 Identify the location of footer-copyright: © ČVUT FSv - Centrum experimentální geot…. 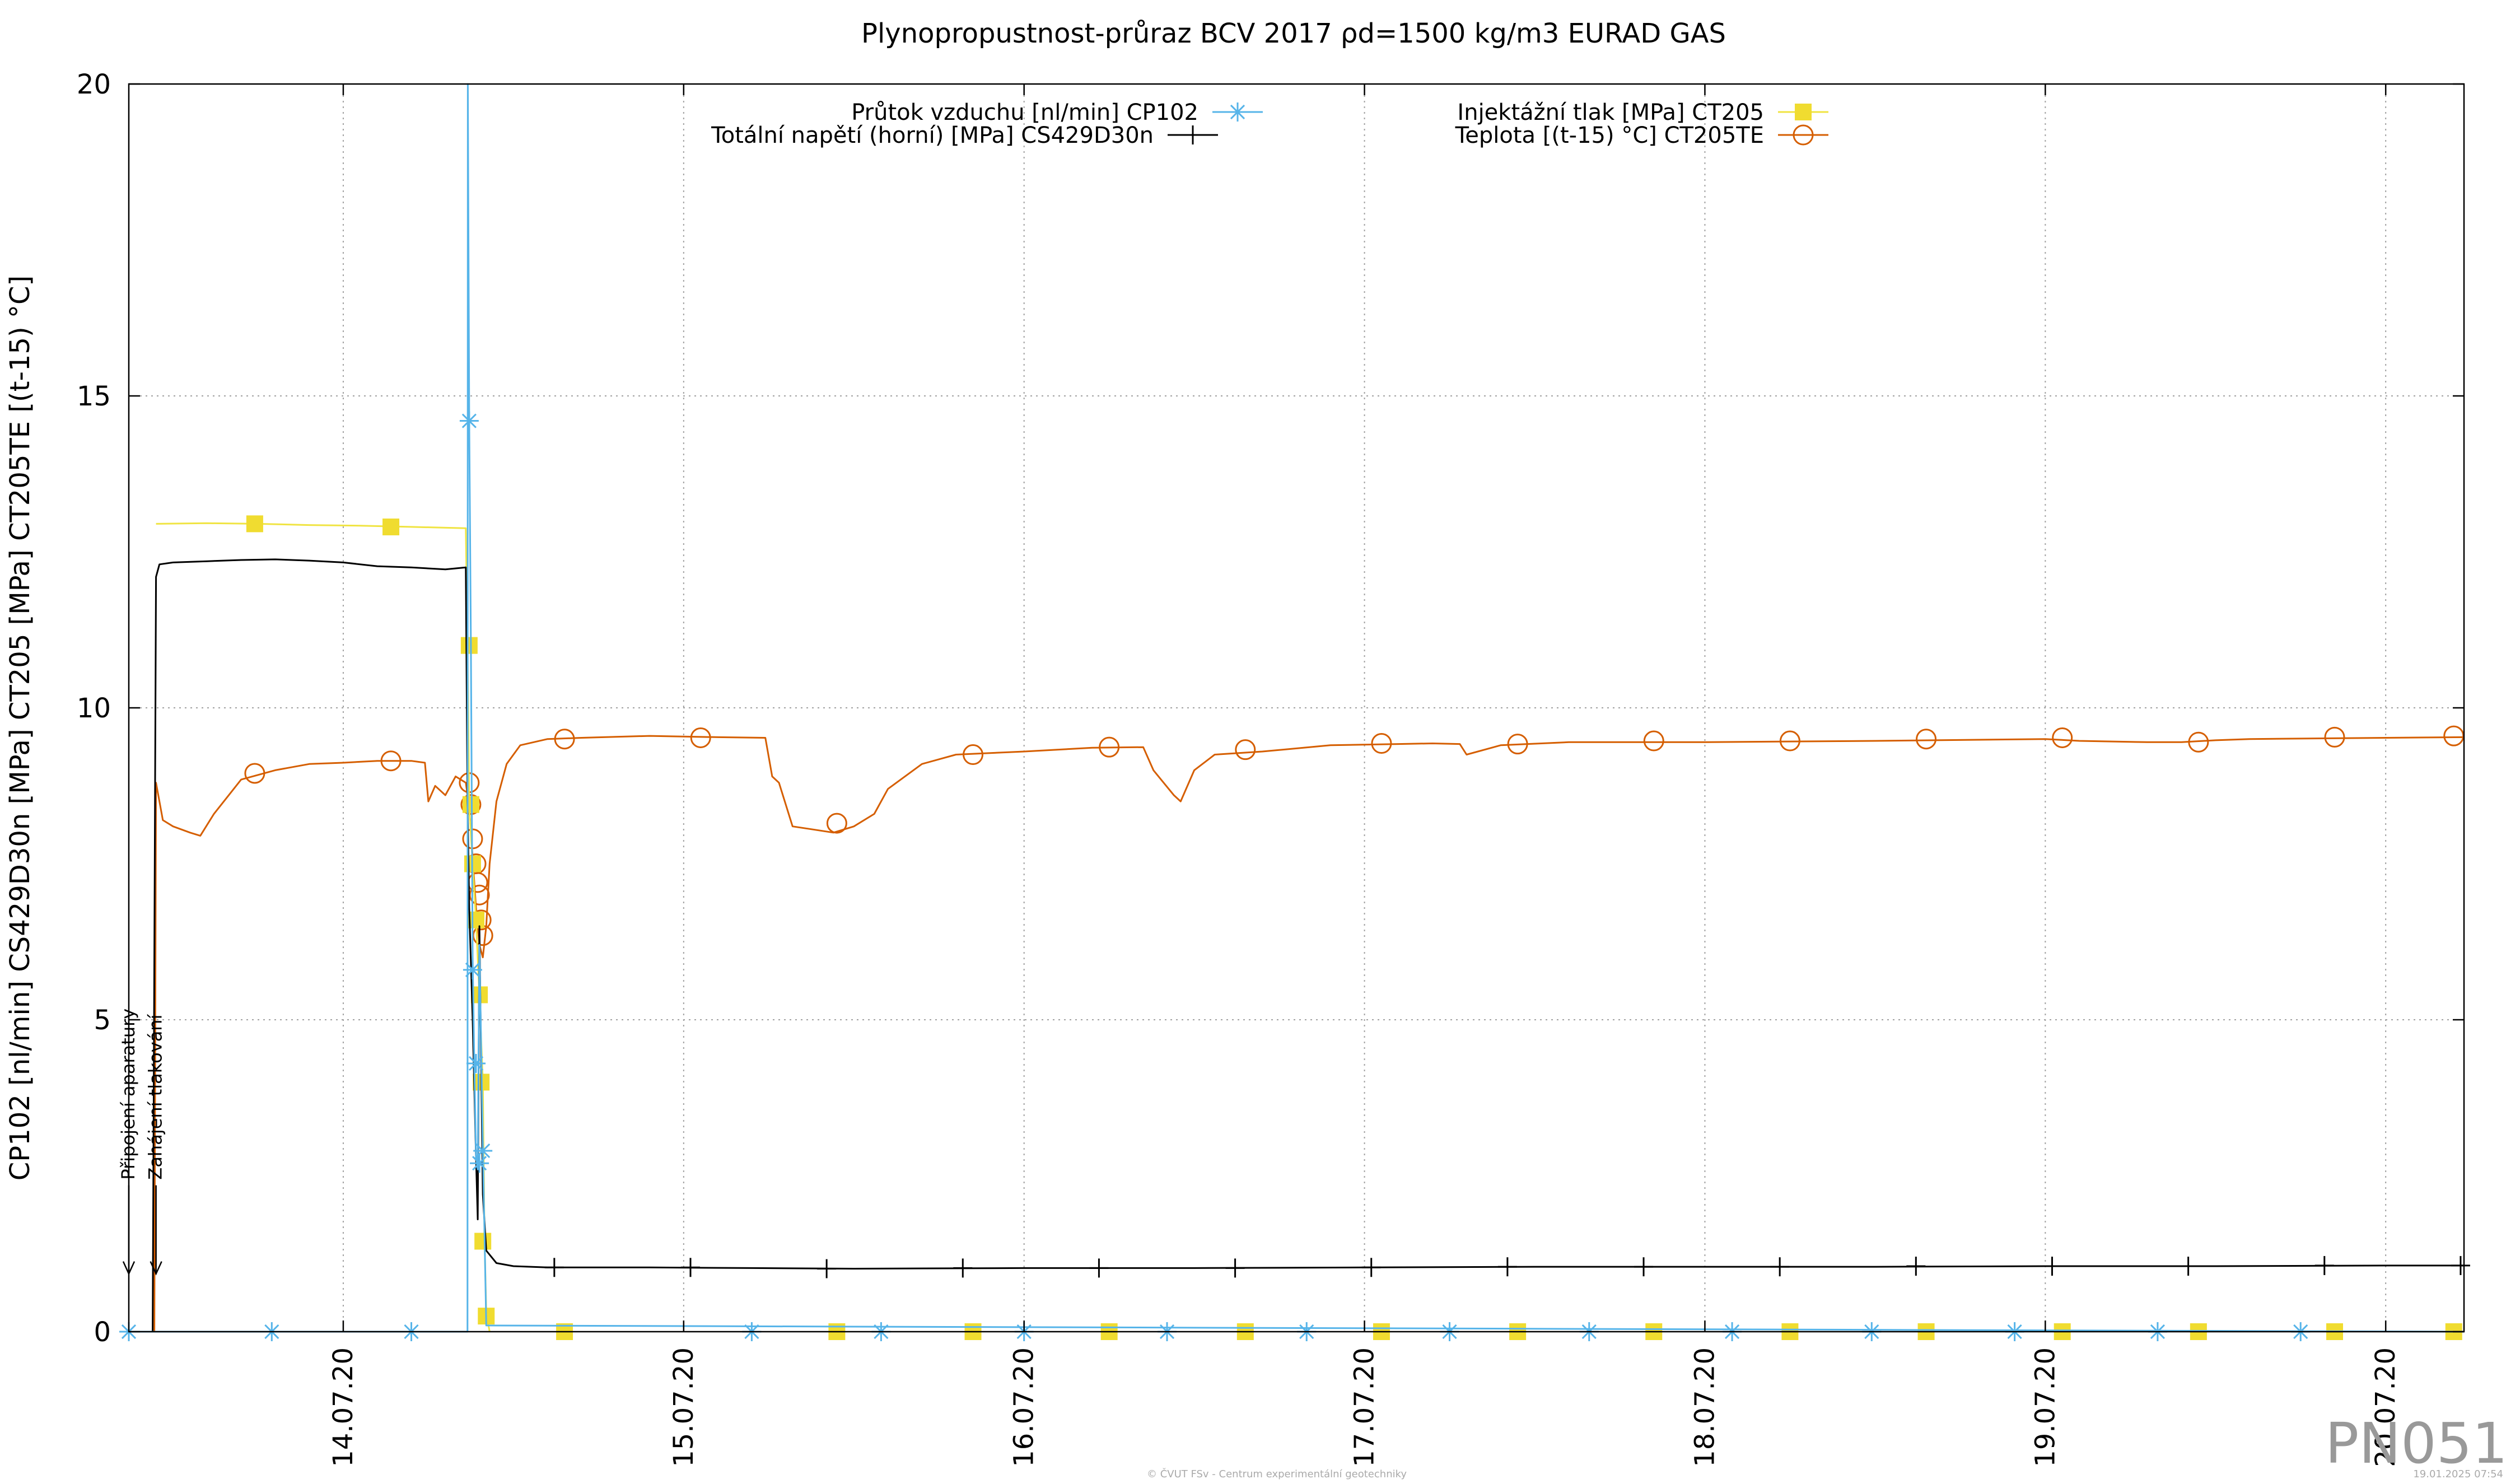
(1277, 1474).